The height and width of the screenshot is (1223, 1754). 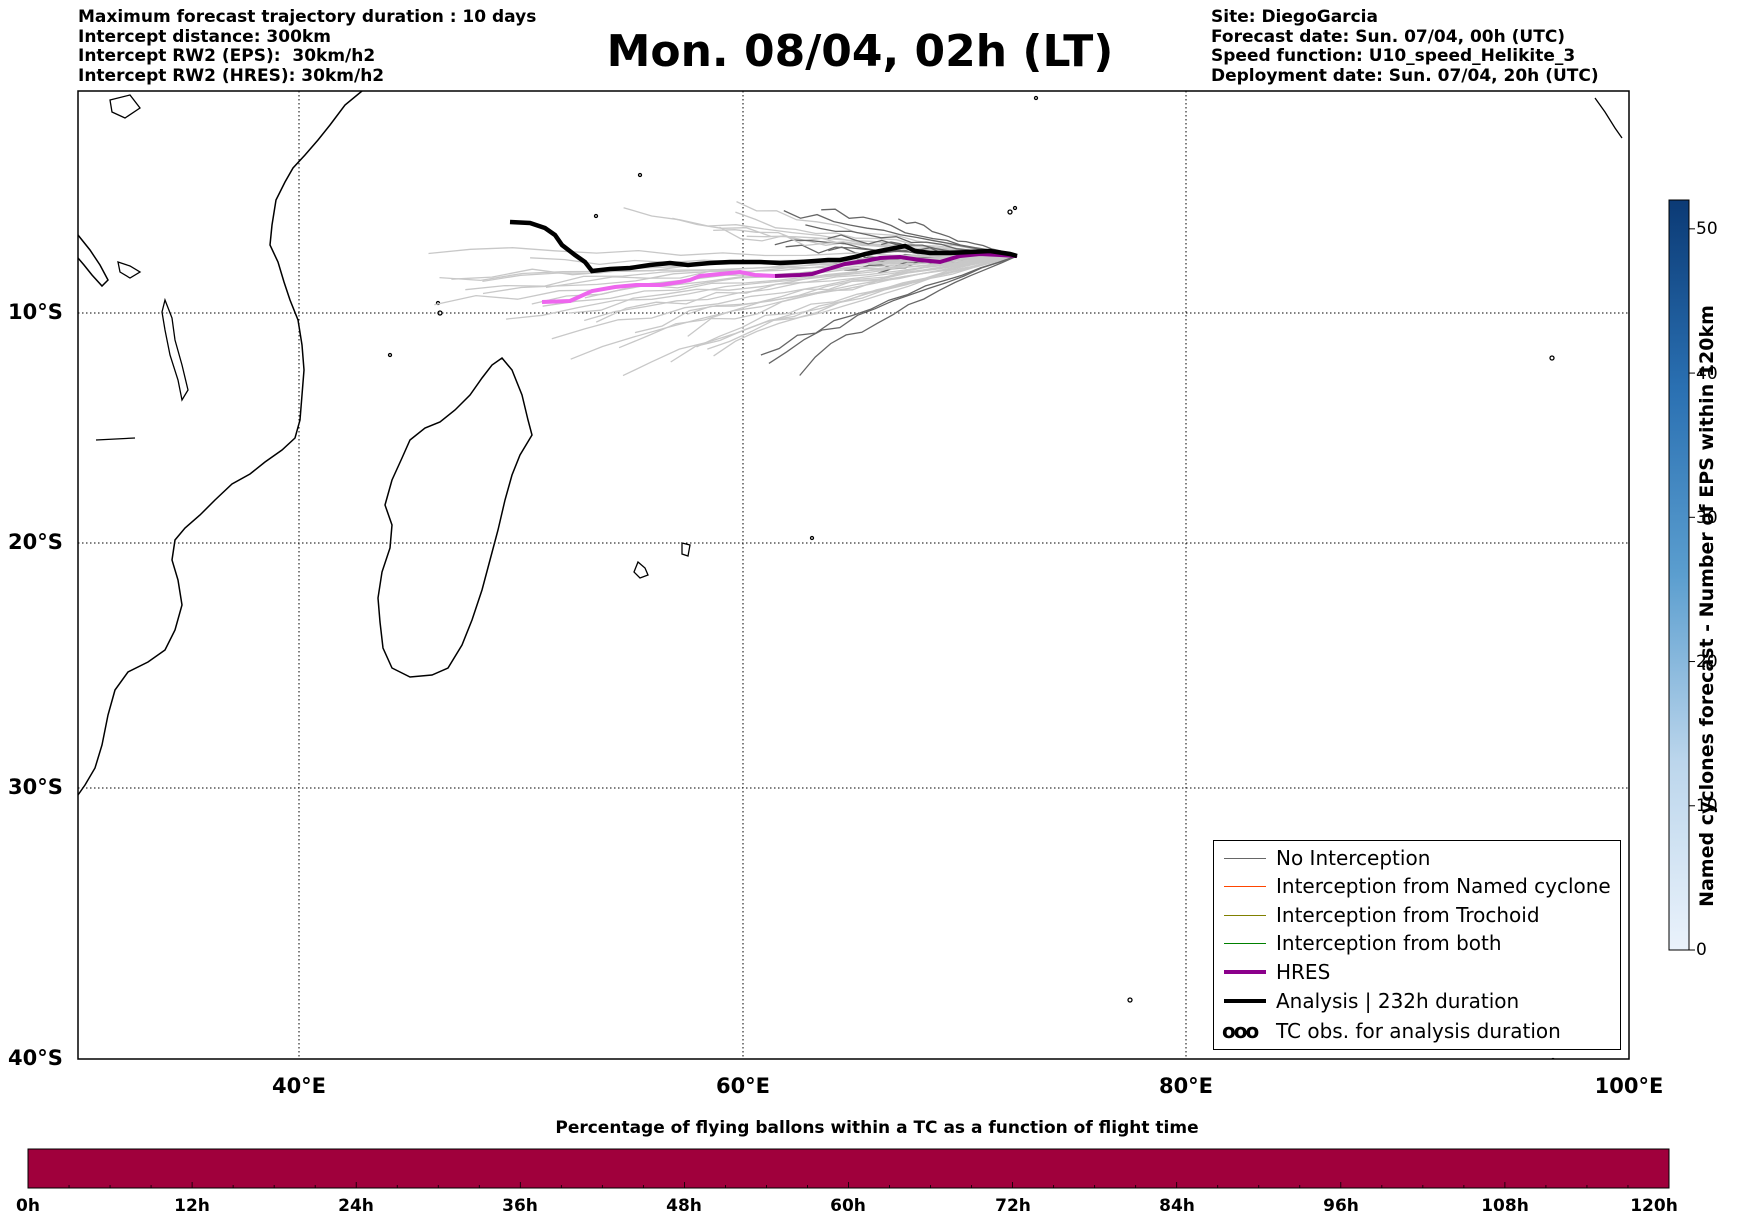 I want to click on lat-label: 40°S, so click(x=35, y=1058).